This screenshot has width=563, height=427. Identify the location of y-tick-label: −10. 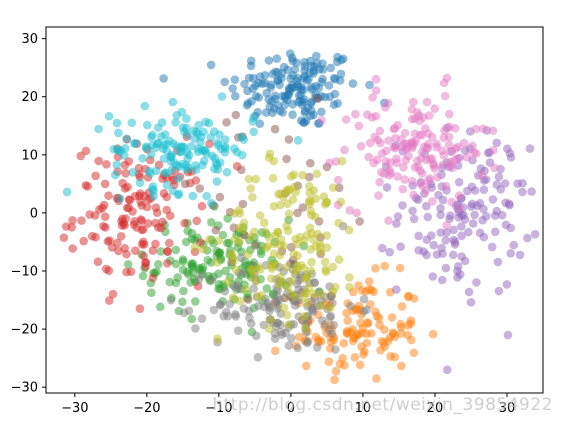
(24, 272).